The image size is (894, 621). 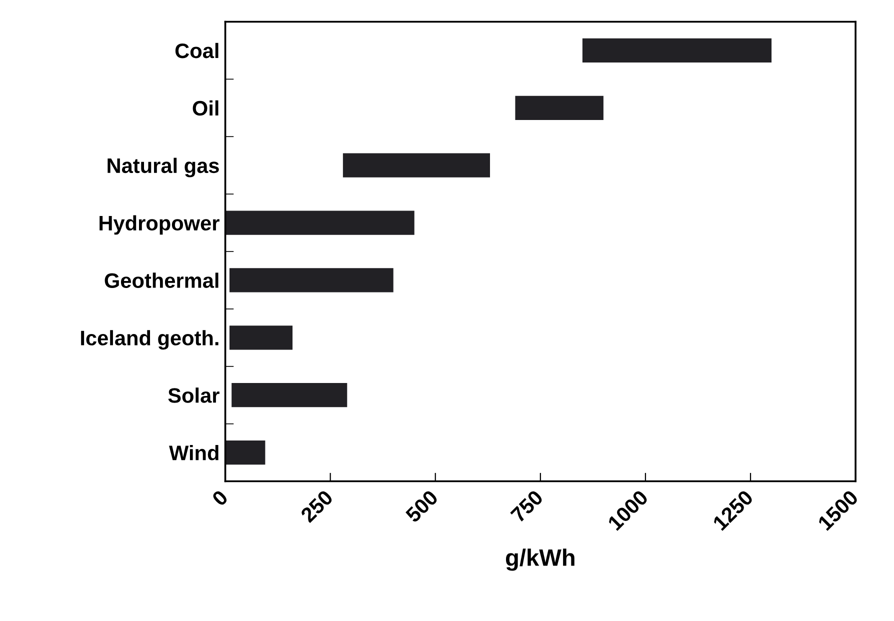 What do you see at coordinates (220, 498) in the screenshot?
I see `x-tick-label: 0` at bounding box center [220, 498].